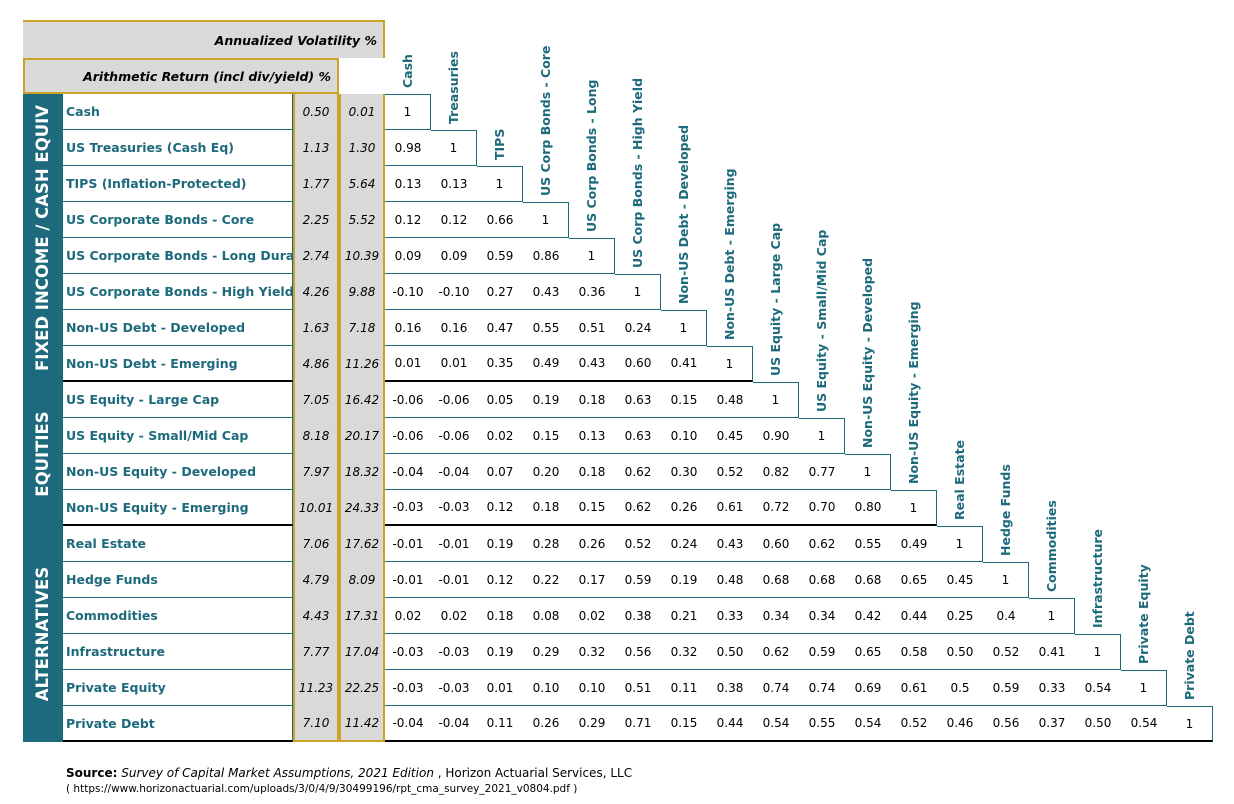 The image size is (1234, 804). Describe the element at coordinates (637, 172) in the screenshot. I see `column-label: US Corp Bonds - High Yield` at that location.